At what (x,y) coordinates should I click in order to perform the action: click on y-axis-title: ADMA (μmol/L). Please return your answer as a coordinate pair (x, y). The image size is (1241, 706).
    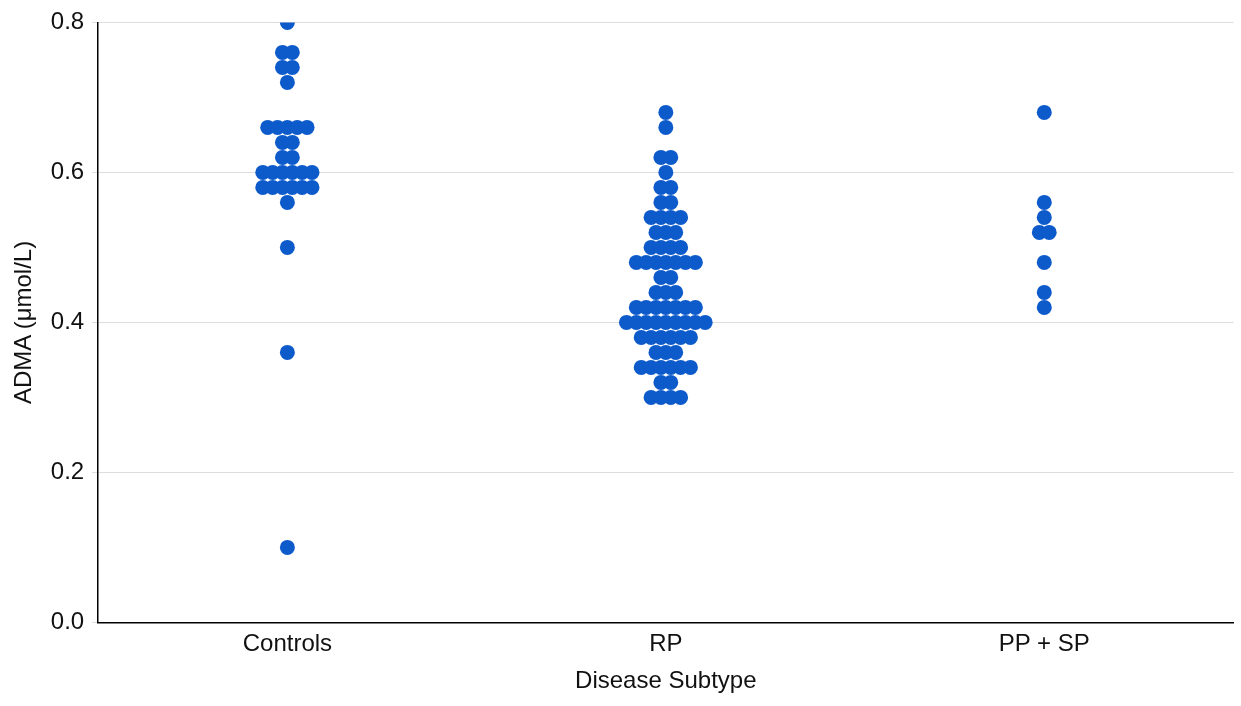
    Looking at the image, I should click on (23, 322).